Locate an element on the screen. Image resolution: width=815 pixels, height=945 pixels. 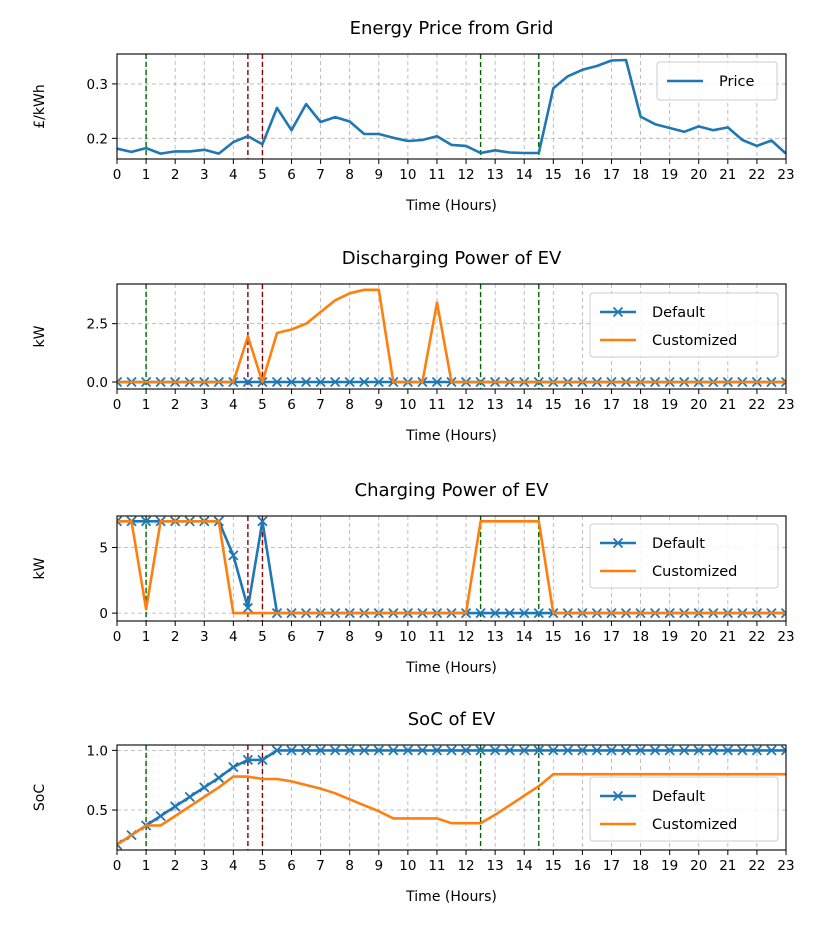
x-tick-label: 12 is located at coordinates (465, 637).